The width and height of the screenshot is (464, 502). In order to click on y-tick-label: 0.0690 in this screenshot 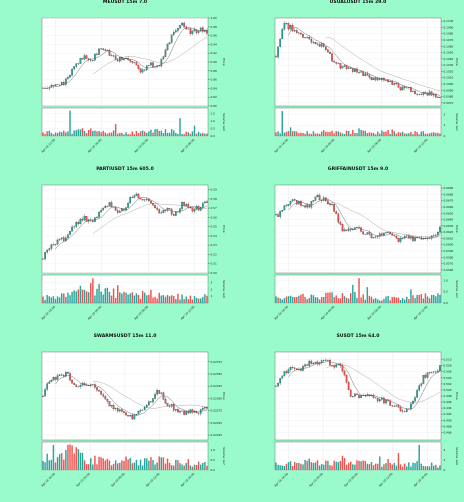, I will do `click(449, 188)`.